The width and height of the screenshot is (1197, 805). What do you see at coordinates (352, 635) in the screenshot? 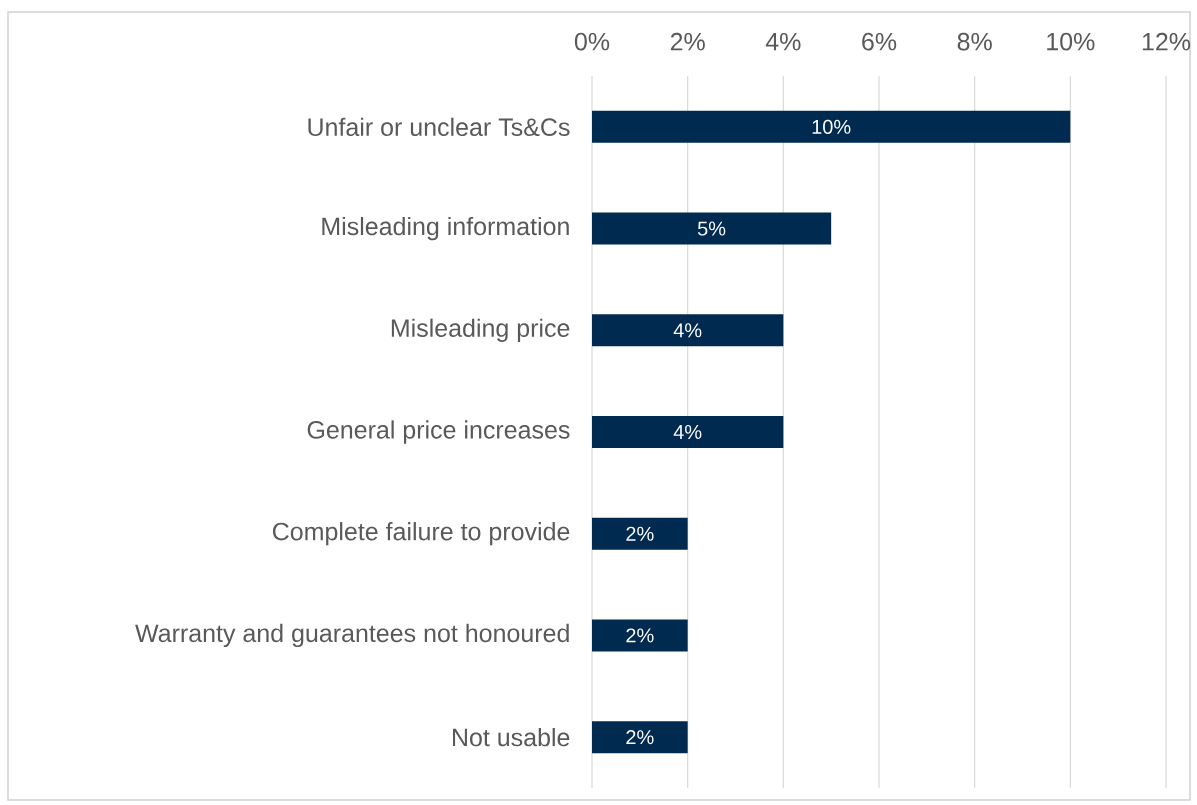
I see `y-tick-label: Warranty and guarantees not honoured` at bounding box center [352, 635].